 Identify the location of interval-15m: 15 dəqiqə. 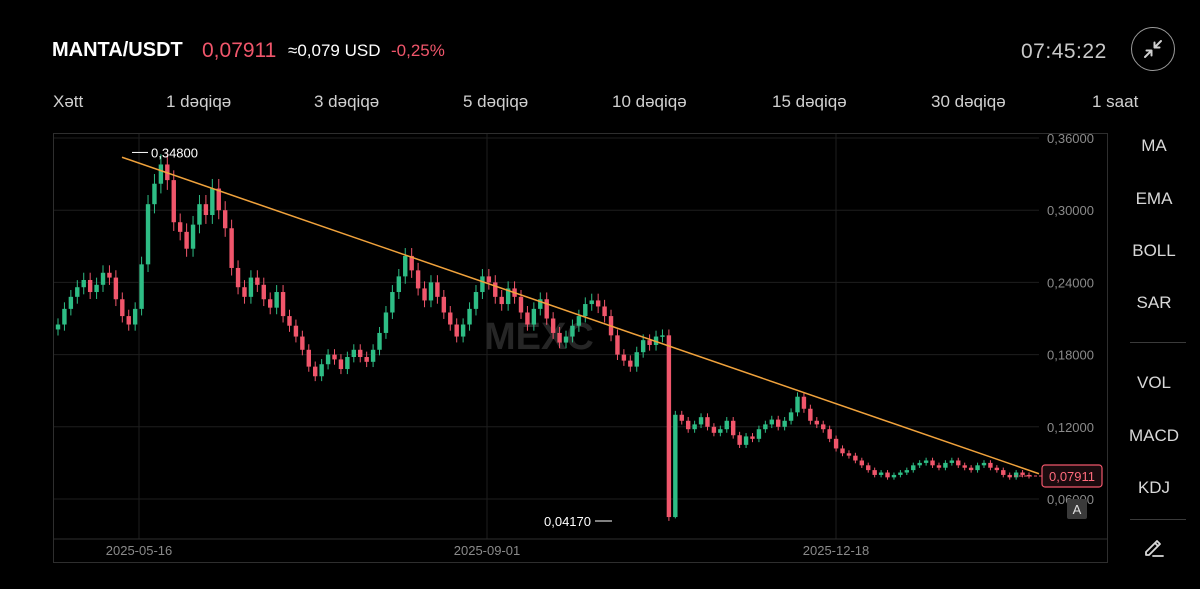
(809, 101).